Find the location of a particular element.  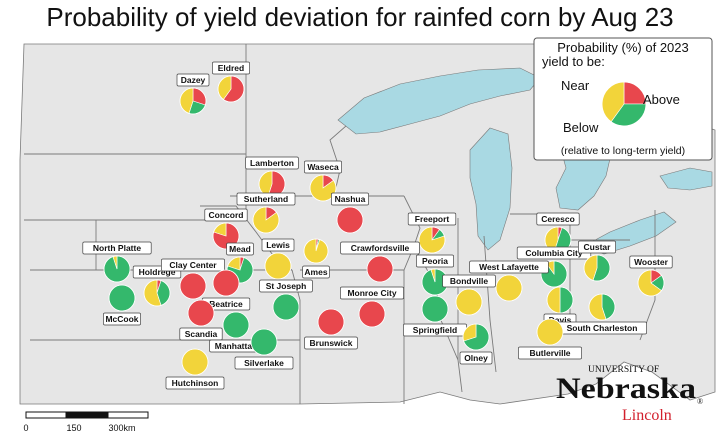

site-west-lafayette-outline is located at coordinates (509, 288).